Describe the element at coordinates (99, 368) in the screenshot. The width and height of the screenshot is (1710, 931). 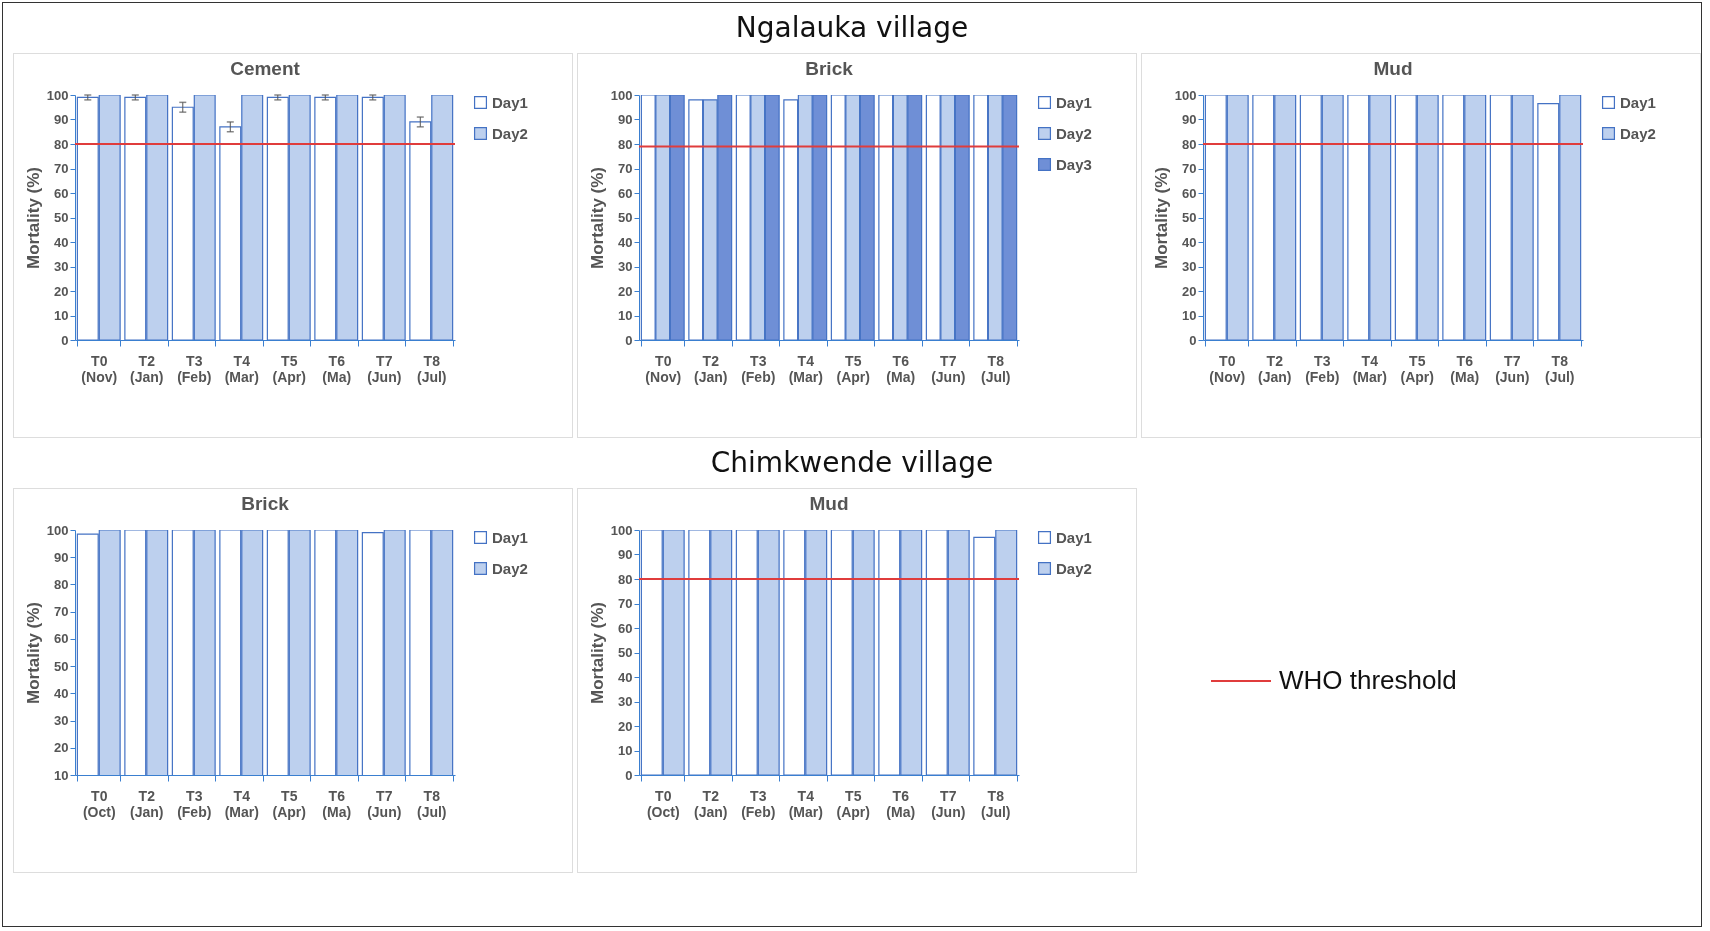
I see `x-tick-label: T0 (Nov)` at that location.